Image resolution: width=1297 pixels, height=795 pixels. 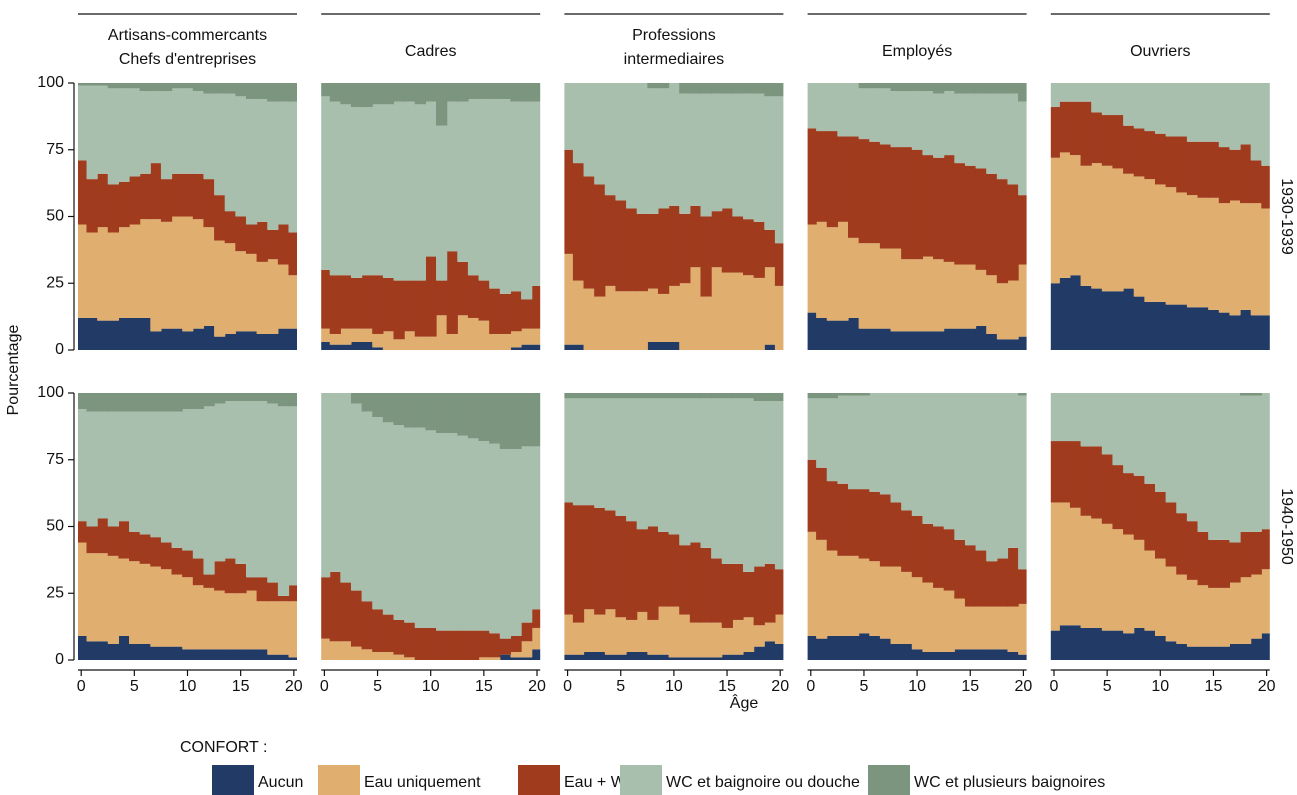 I want to click on legend-label: Eau uniquement, so click(x=422, y=782).